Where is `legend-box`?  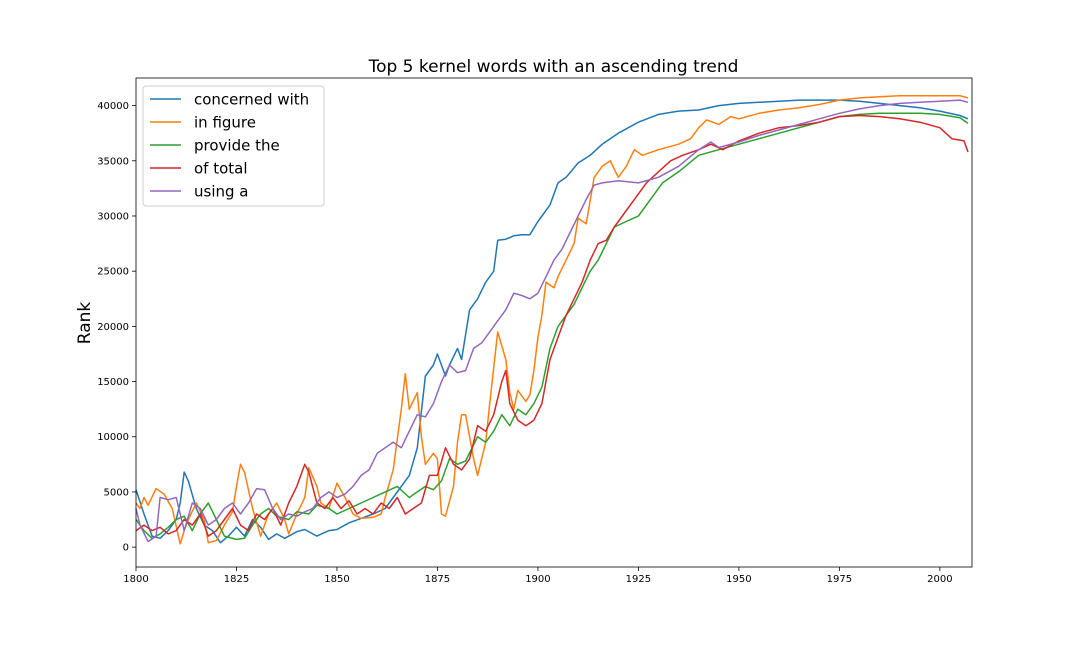 legend-box is located at coordinates (233, 146).